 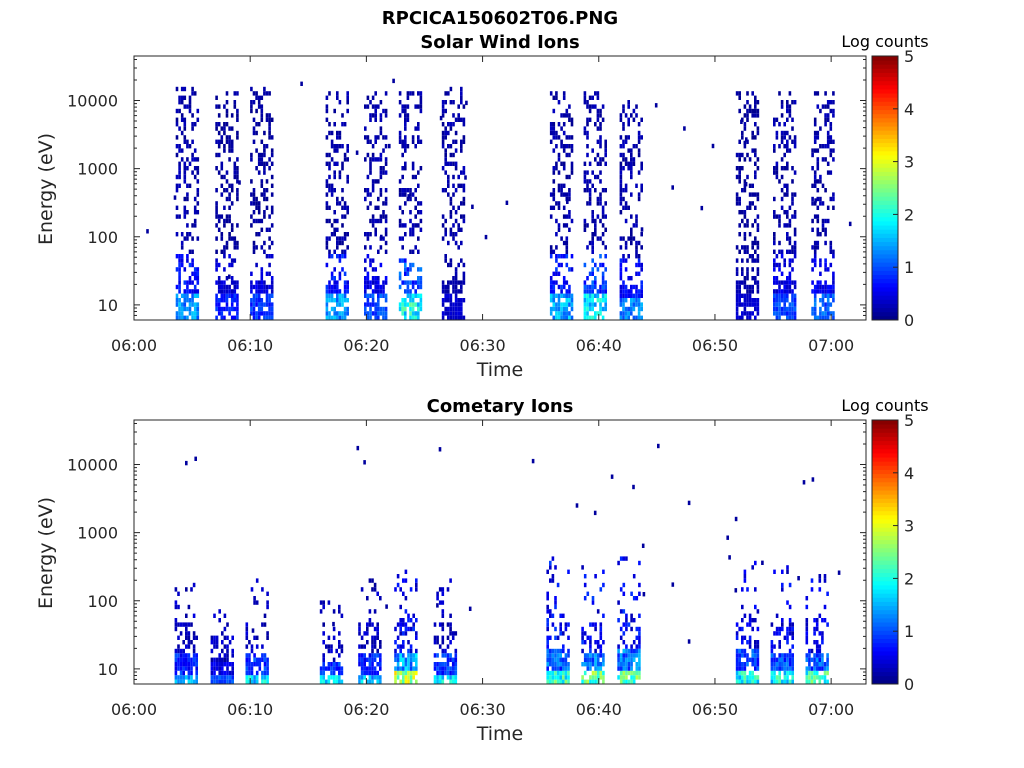 What do you see at coordinates (97, 169) in the screenshot?
I see `y-tick-label: 1000` at bounding box center [97, 169].